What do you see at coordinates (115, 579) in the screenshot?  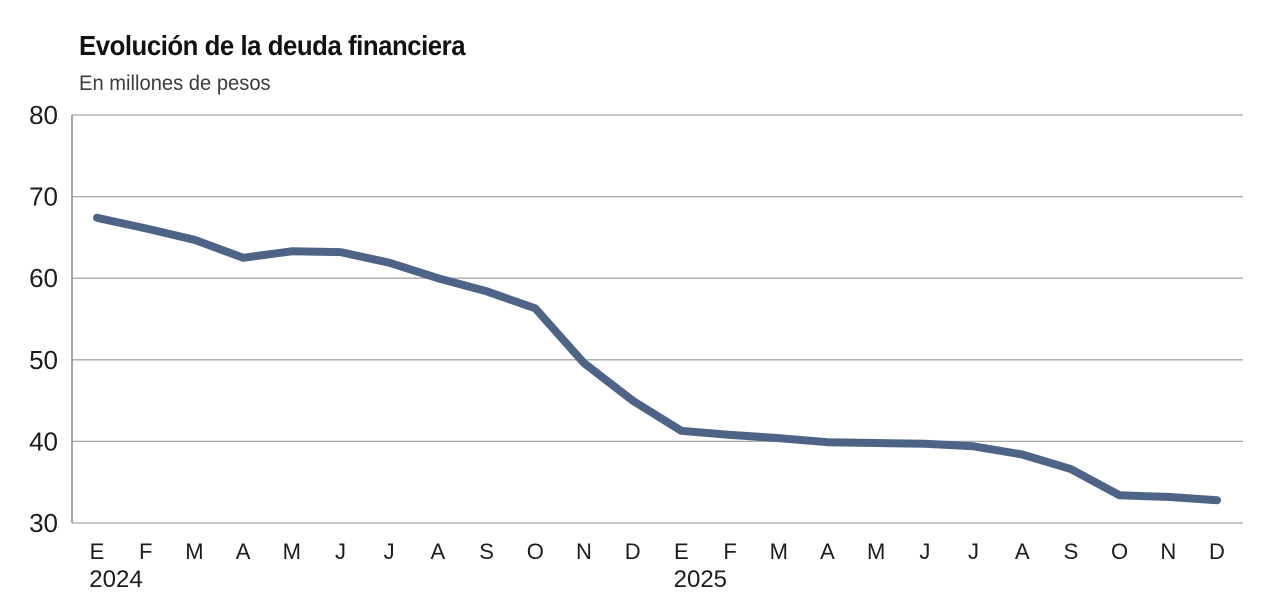 I see `year-label: 2024` at bounding box center [115, 579].